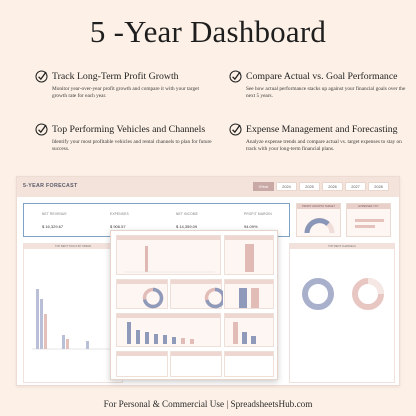 Image resolution: width=416 pixels, height=416 pixels. I want to click on vertical-bar, so click(249, 258).